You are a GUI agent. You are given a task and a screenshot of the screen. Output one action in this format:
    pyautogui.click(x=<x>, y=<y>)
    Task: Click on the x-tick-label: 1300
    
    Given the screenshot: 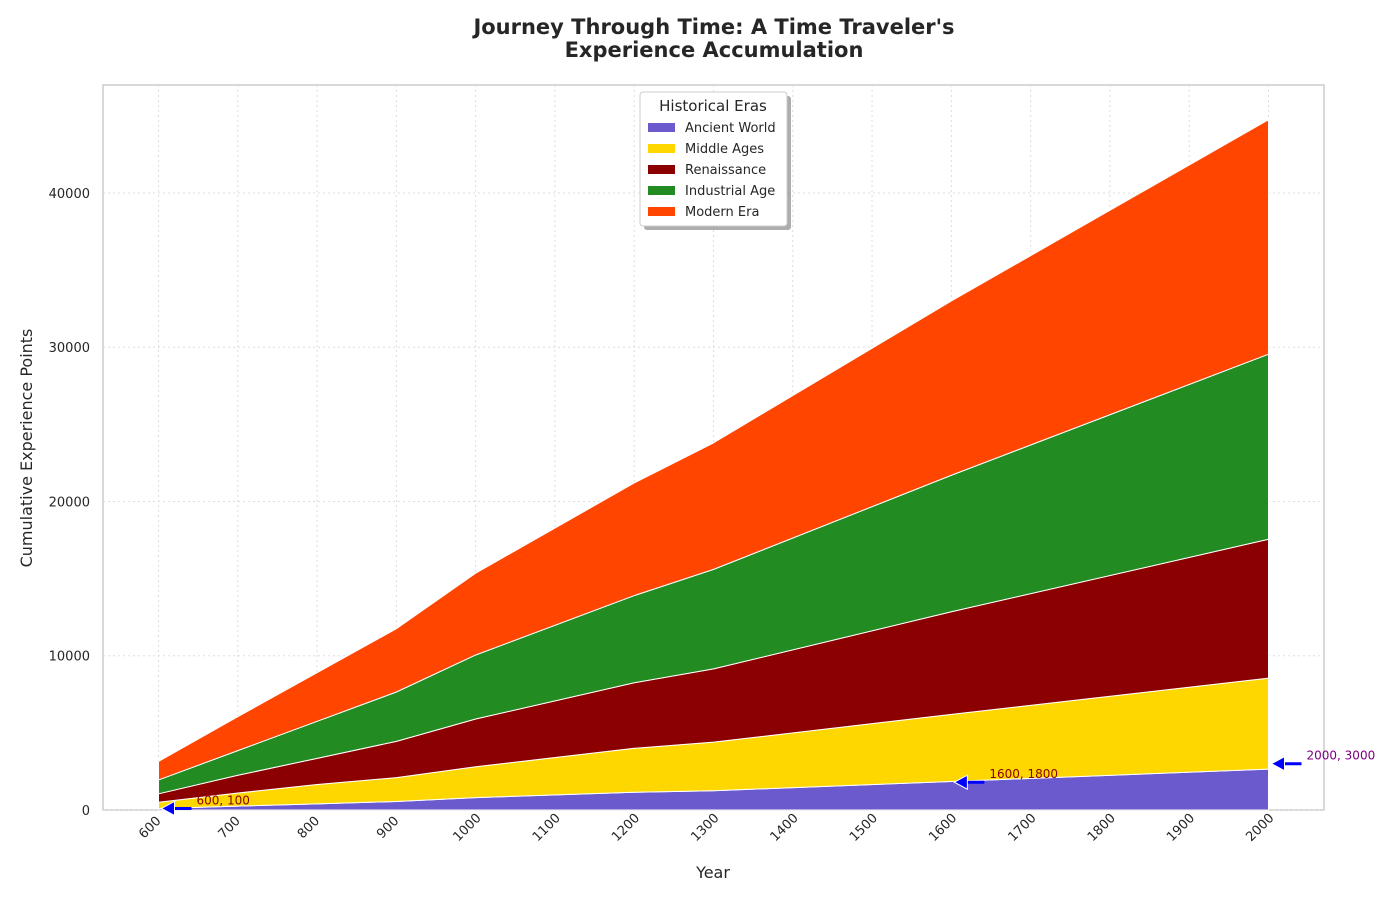 What is the action you would take?
    pyautogui.click(x=705, y=828)
    